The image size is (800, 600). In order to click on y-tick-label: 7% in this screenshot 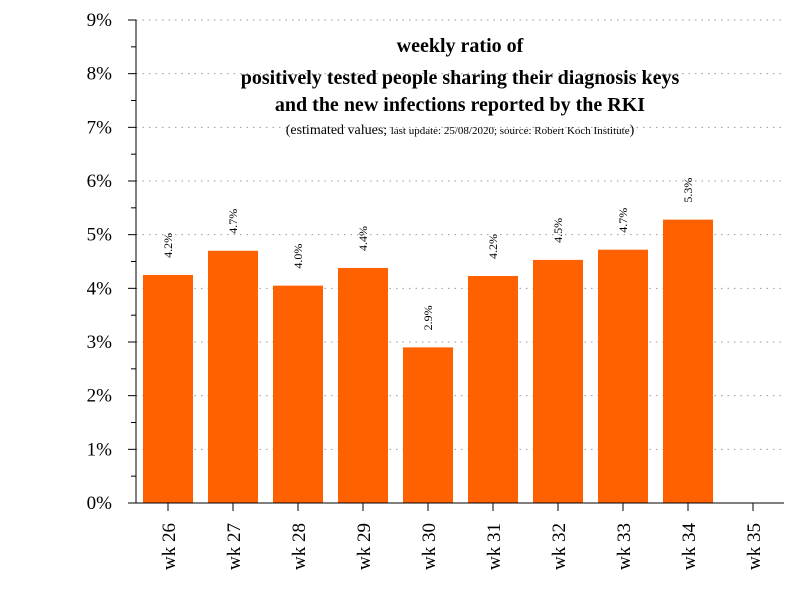, I will do `click(100, 127)`.